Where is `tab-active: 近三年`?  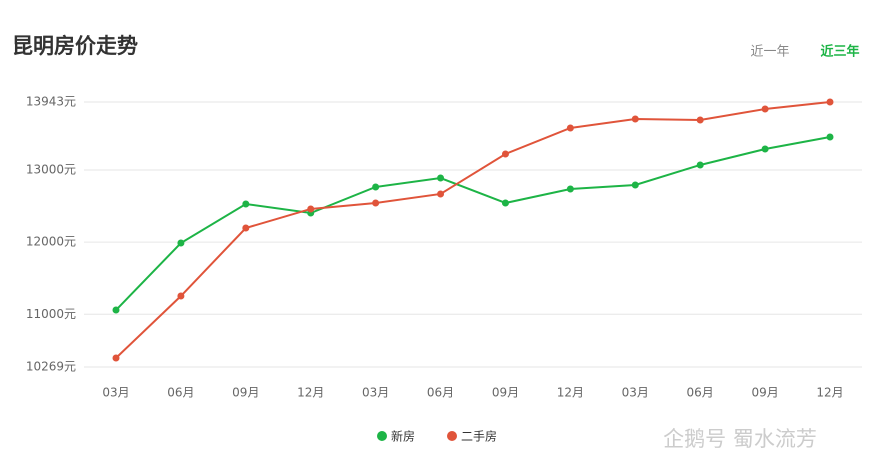
tab-active: 近三年 is located at coordinates (839, 52).